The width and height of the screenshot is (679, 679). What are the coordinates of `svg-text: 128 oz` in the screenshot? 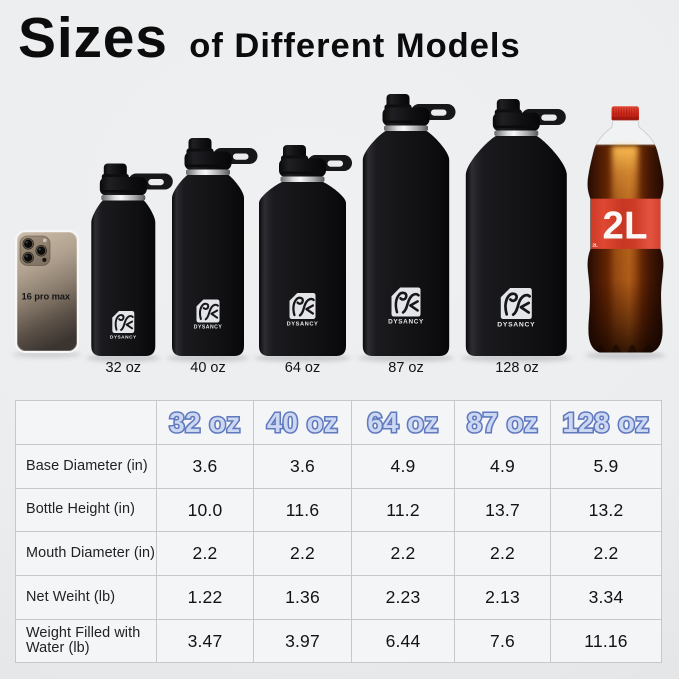 It's located at (517, 368).